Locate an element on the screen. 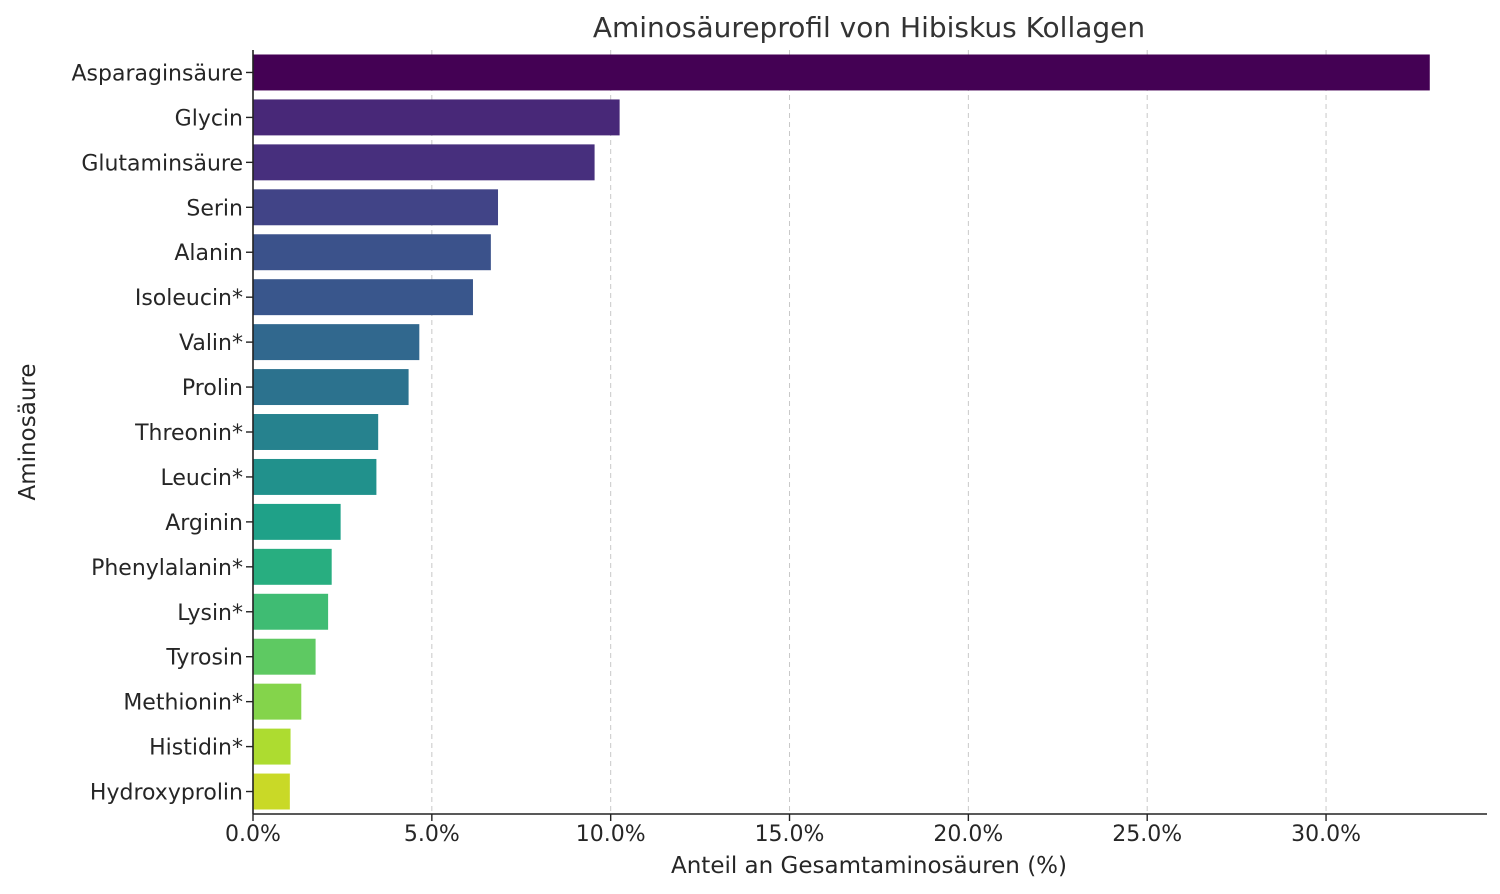 This screenshot has height=894, width=1500. x-tick-label: 30.0% is located at coordinates (1326, 834).